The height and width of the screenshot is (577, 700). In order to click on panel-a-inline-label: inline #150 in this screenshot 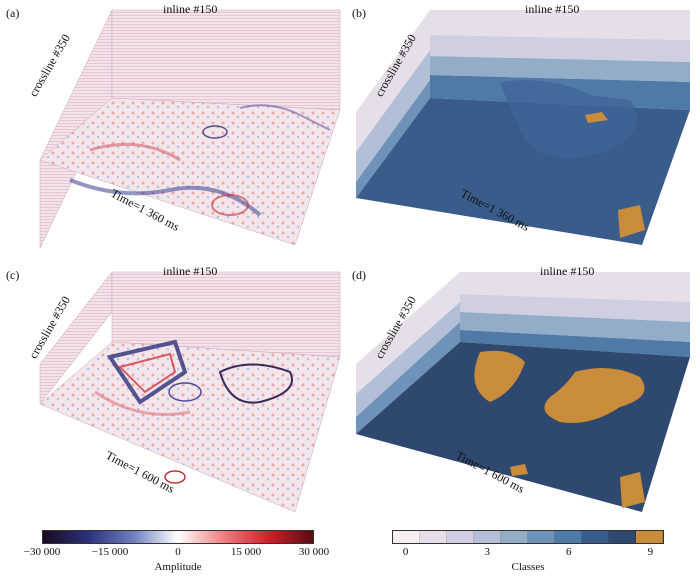, I will do `click(190, 9)`.